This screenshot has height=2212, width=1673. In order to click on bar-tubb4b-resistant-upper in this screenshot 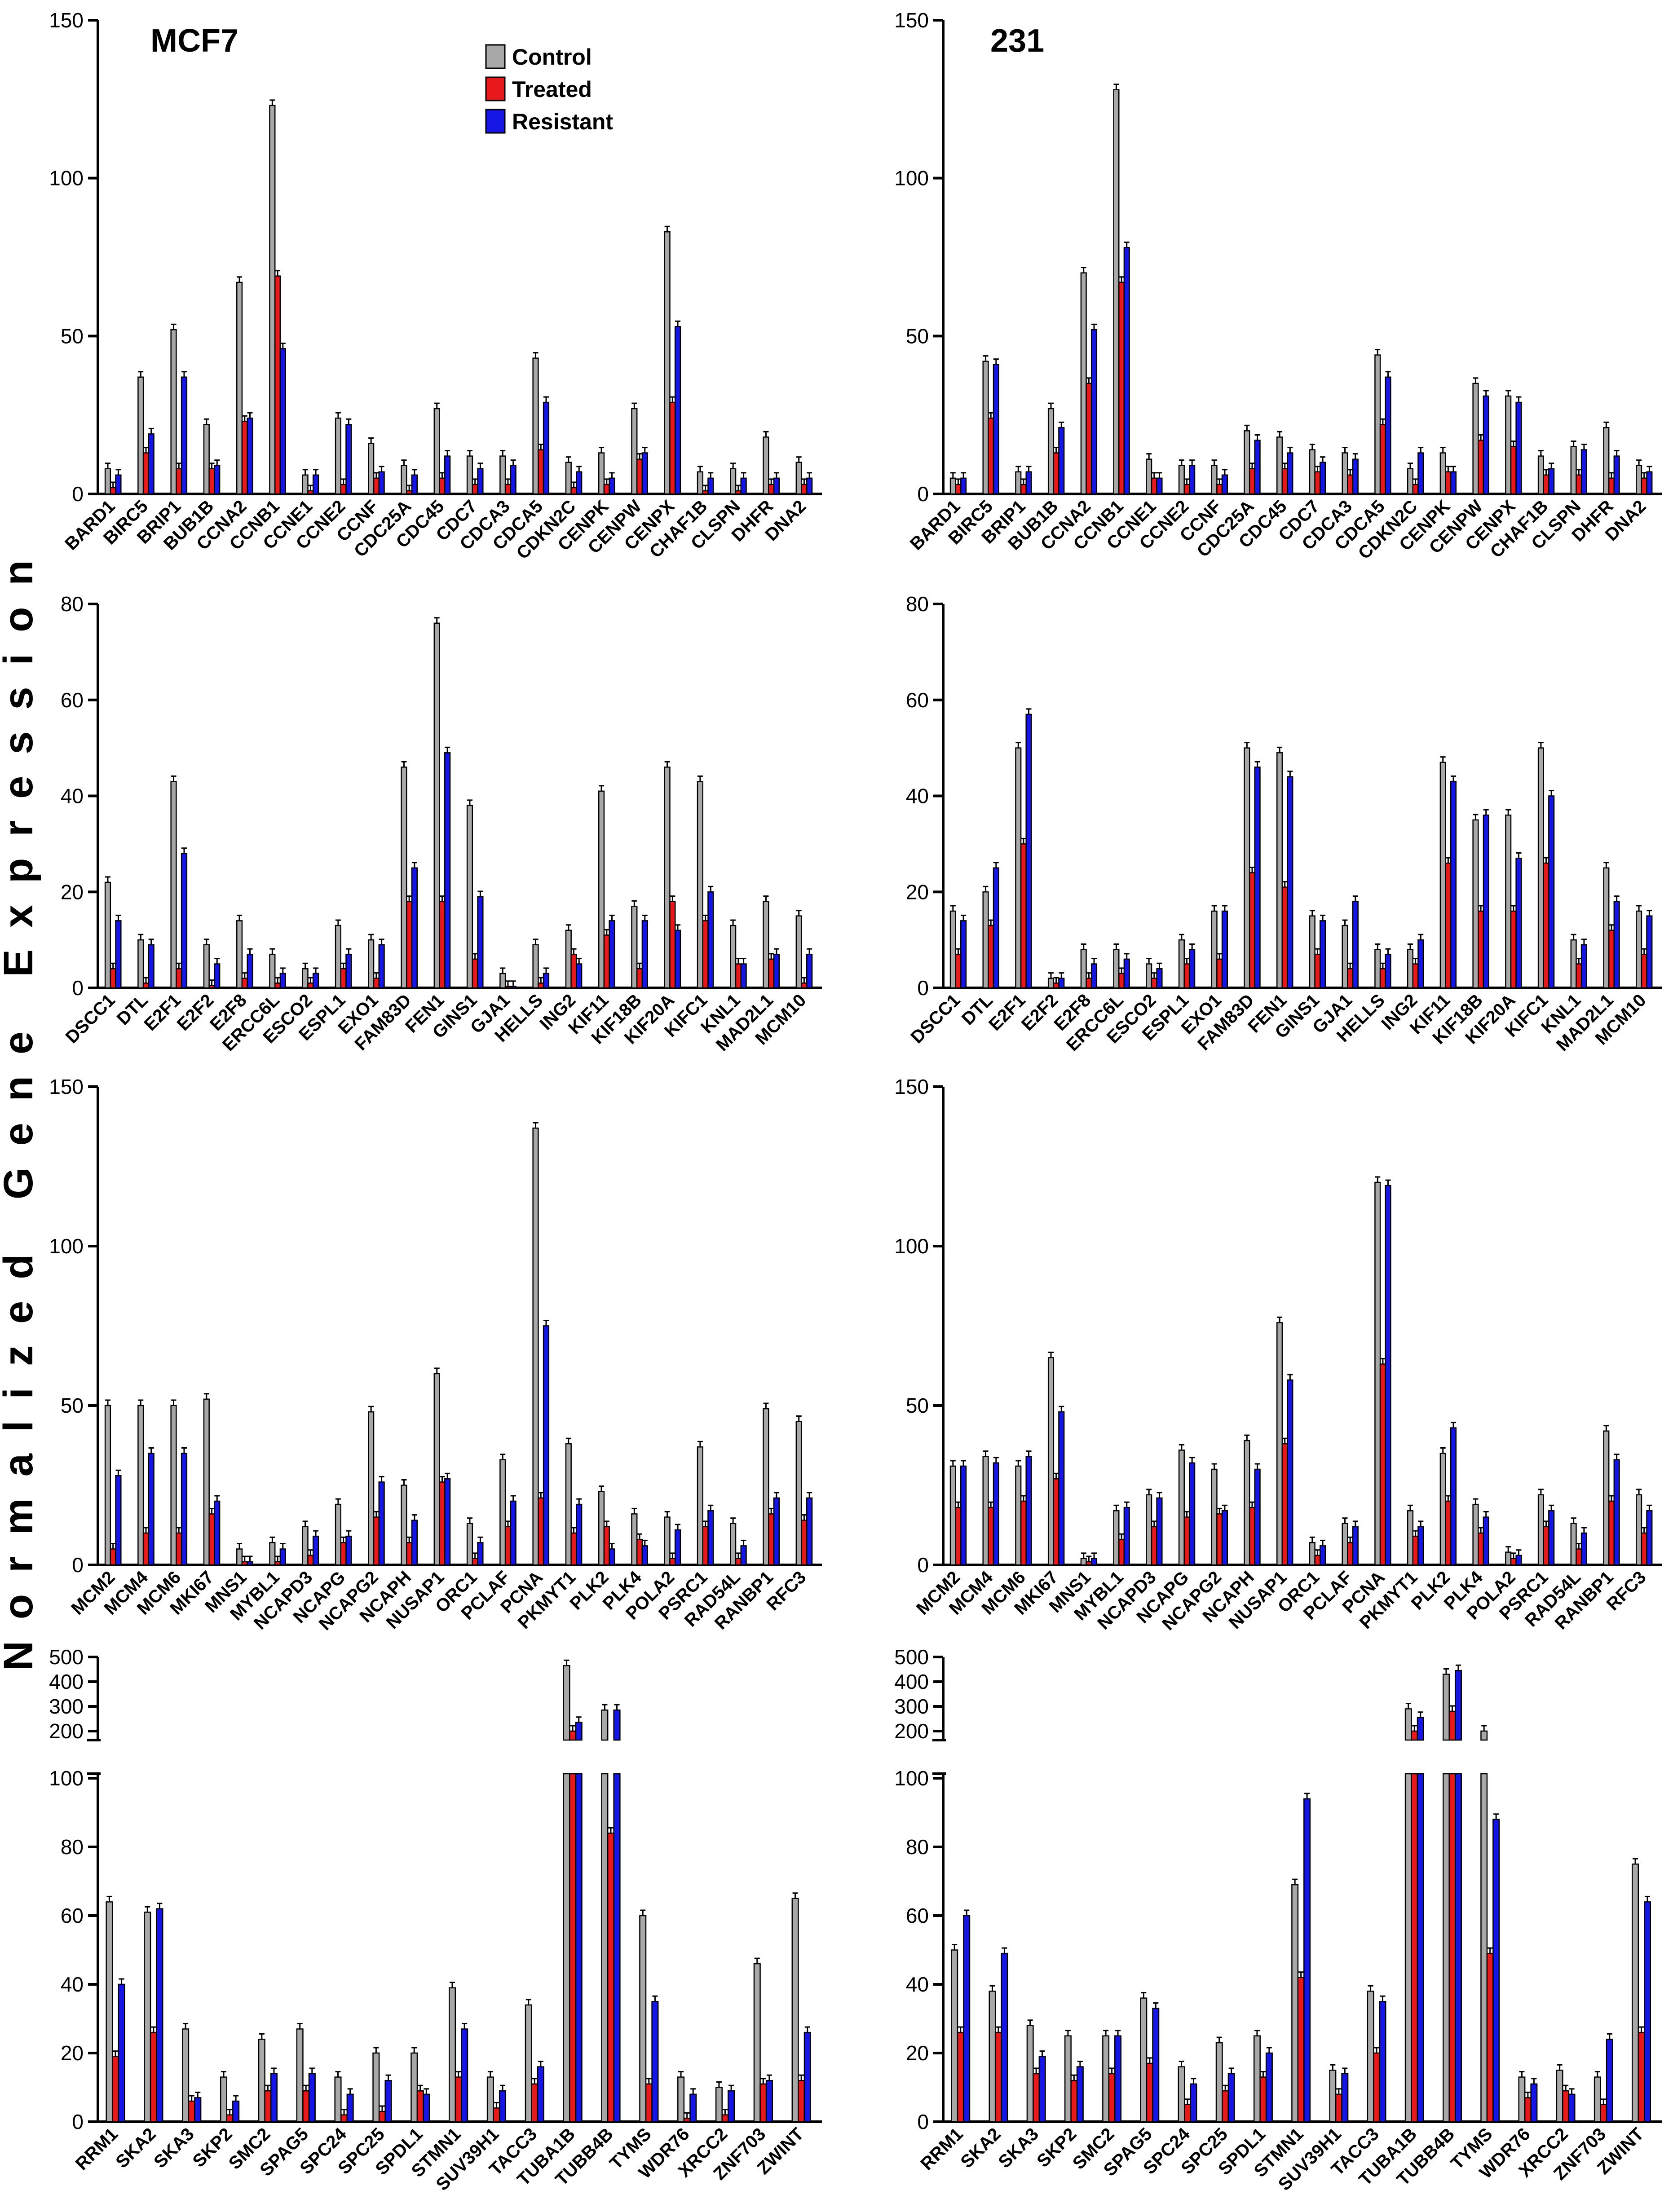, I will do `click(617, 1725)`.